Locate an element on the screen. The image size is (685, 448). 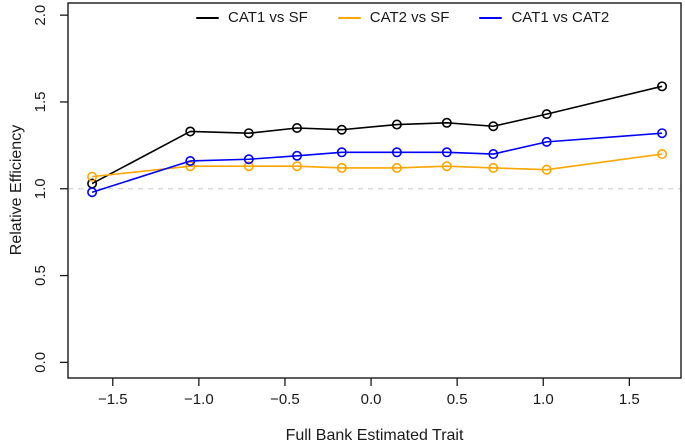
x-tick-label: −1.5 is located at coordinates (113, 399).